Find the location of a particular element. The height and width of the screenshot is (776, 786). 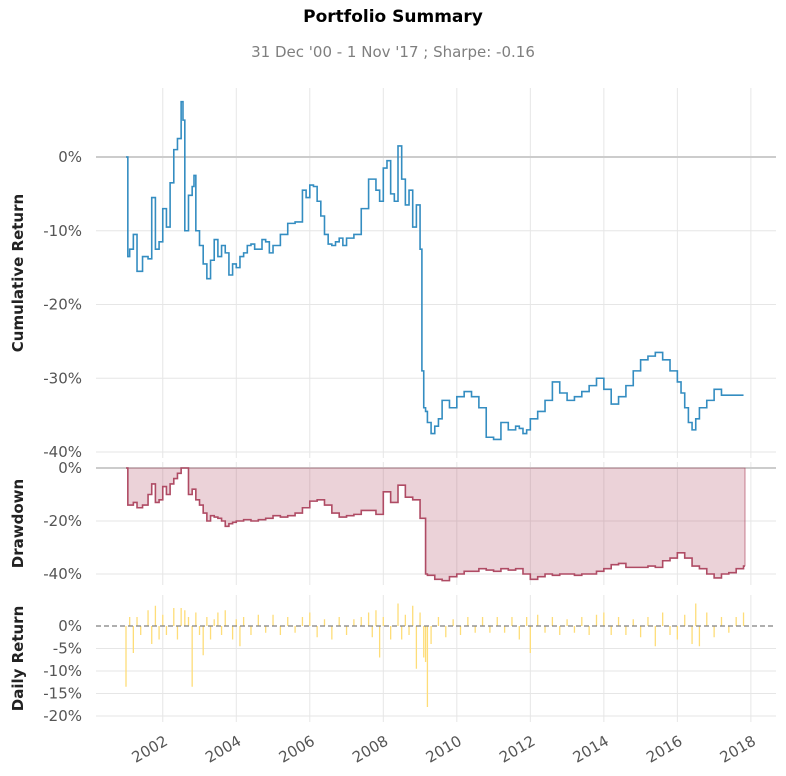

x-tick-label: 2010 is located at coordinates (444, 749).